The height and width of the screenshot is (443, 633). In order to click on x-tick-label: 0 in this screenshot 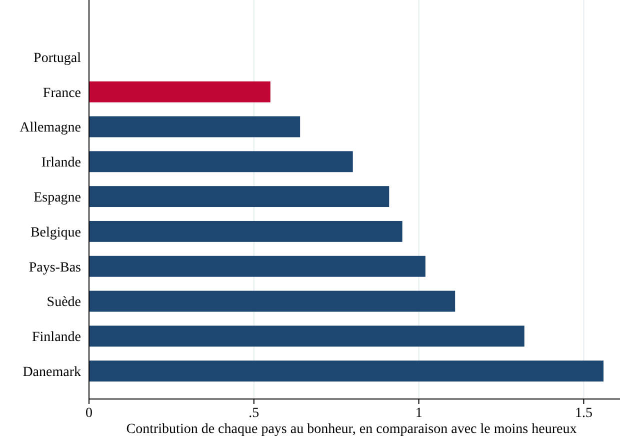, I will do `click(89, 413)`.